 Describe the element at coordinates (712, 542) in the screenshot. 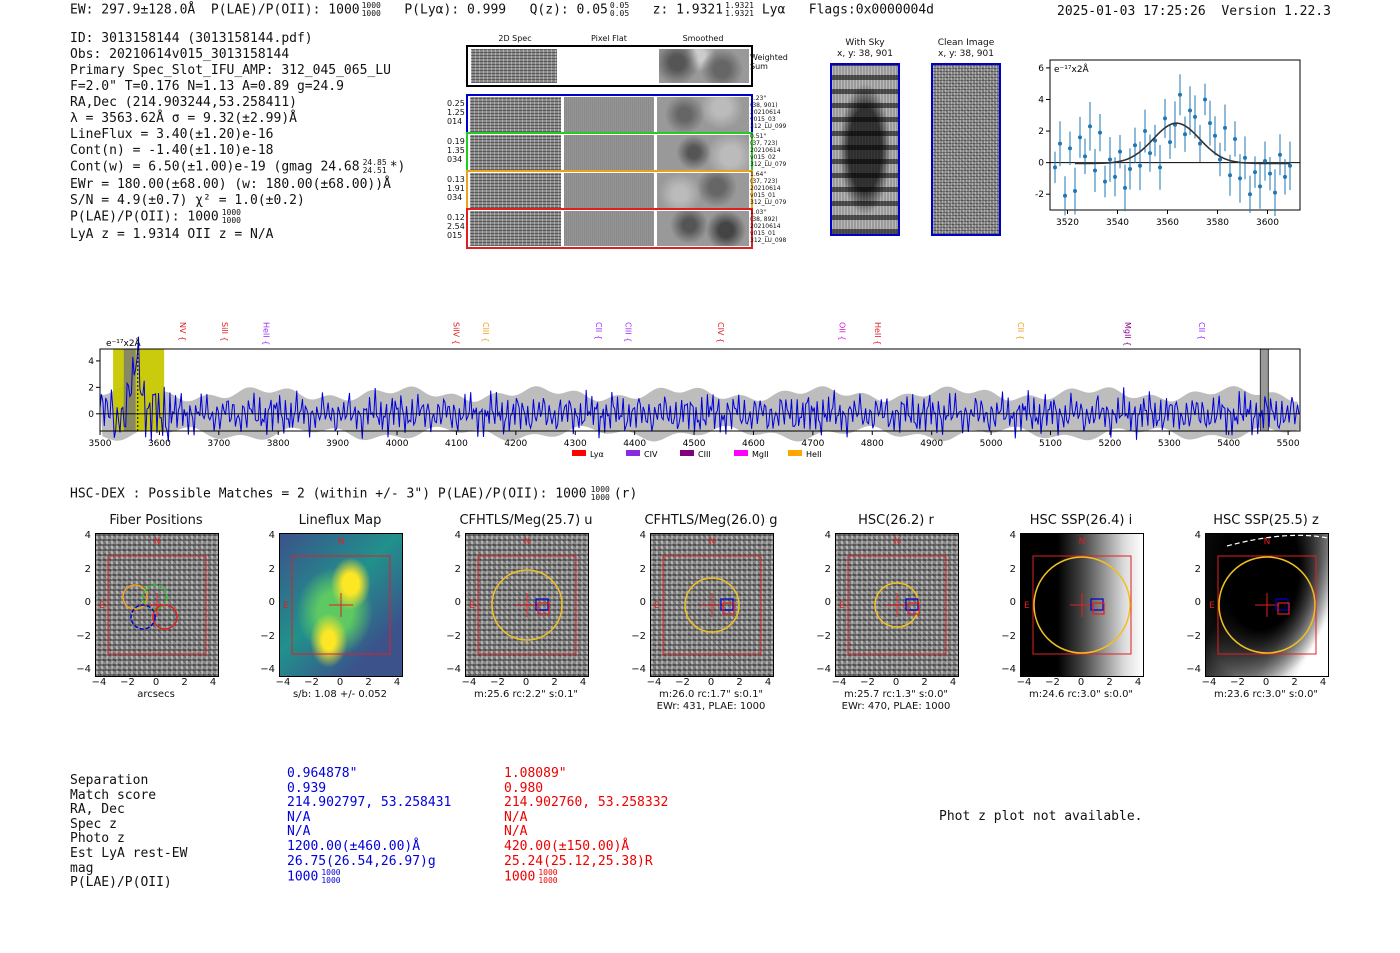

I see `panel-3-north-label: N` at that location.